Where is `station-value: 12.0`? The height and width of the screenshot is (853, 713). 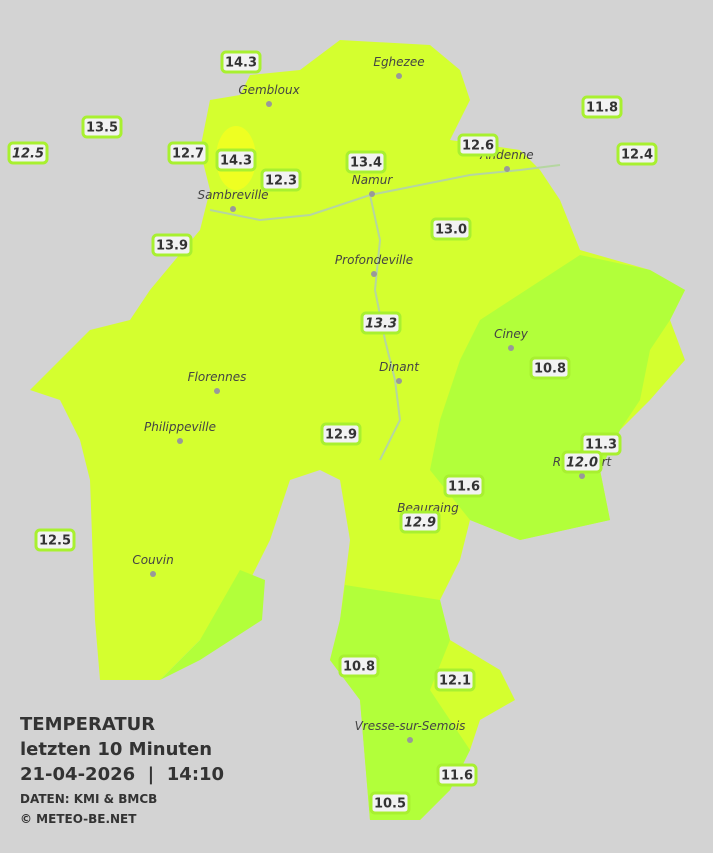 station-value: 12.0 is located at coordinates (582, 463).